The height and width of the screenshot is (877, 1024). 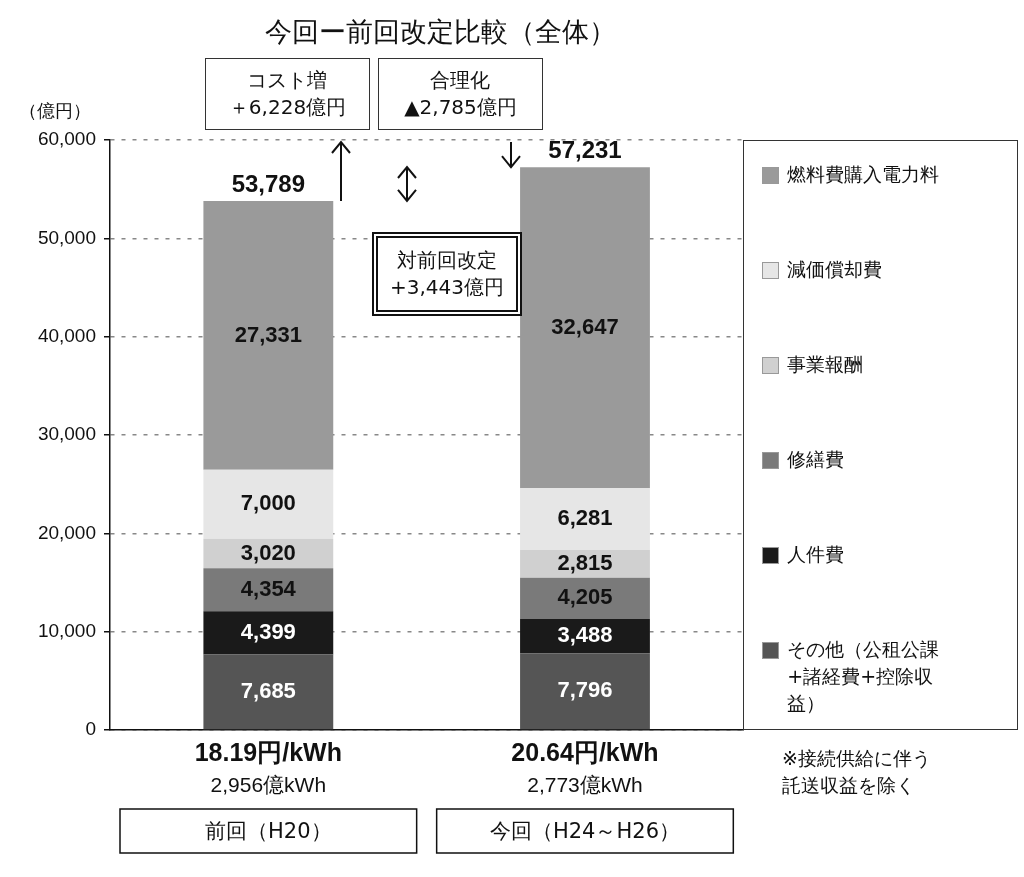 I want to click on legend-label: その他（公租公課+諸経費+控除収益）, so click(x=864, y=676).